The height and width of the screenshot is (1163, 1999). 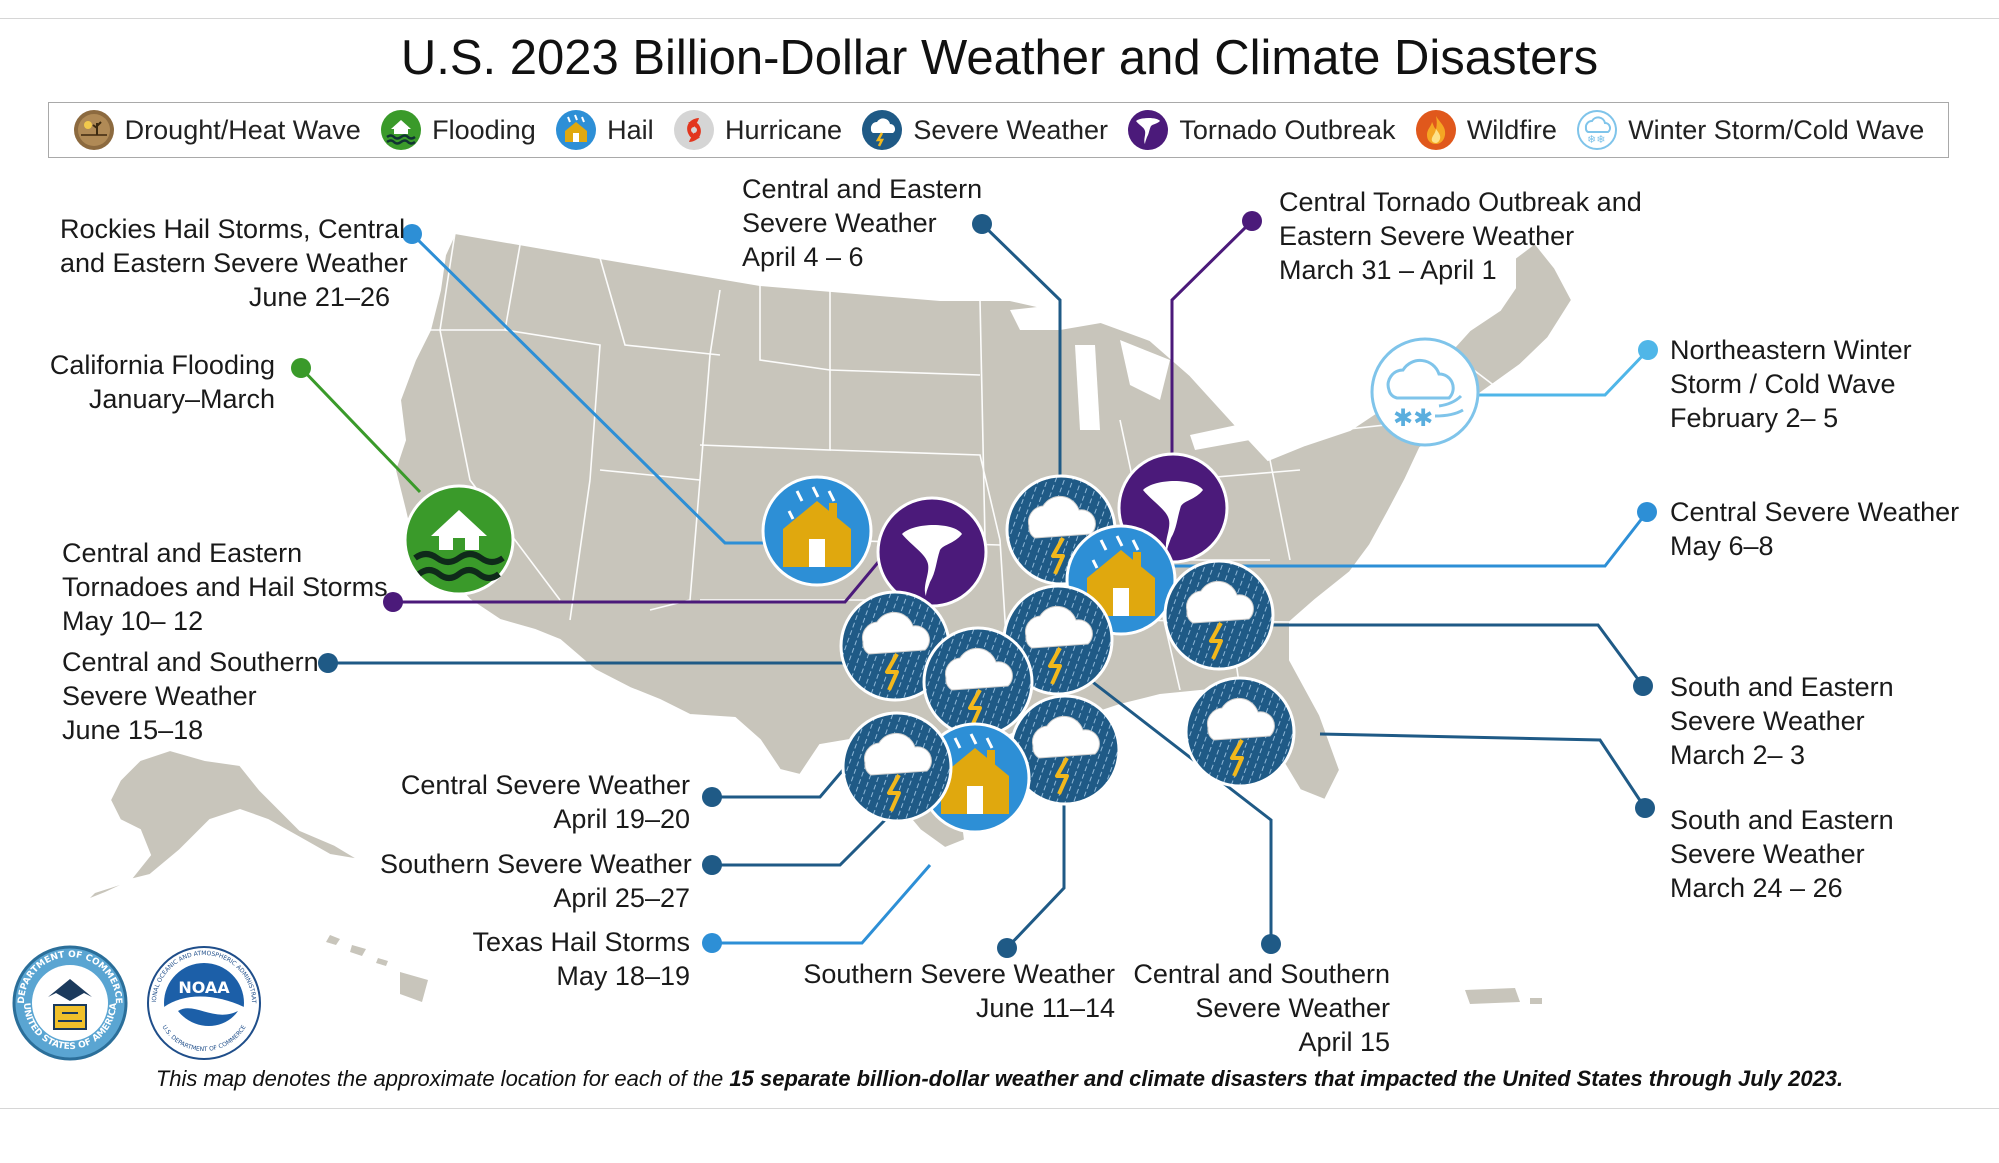 I want to click on legend-label: Winter Storm/Cold Wave, so click(x=1776, y=129).